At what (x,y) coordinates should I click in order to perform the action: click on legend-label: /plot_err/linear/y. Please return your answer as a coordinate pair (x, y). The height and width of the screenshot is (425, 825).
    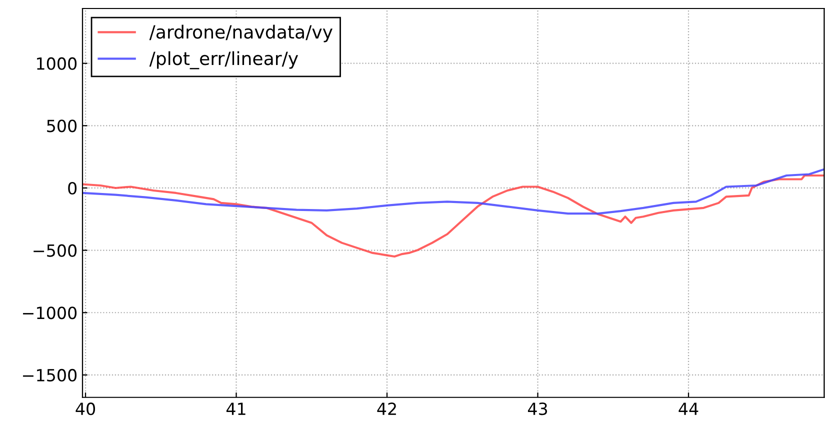
    Looking at the image, I should click on (223, 60).